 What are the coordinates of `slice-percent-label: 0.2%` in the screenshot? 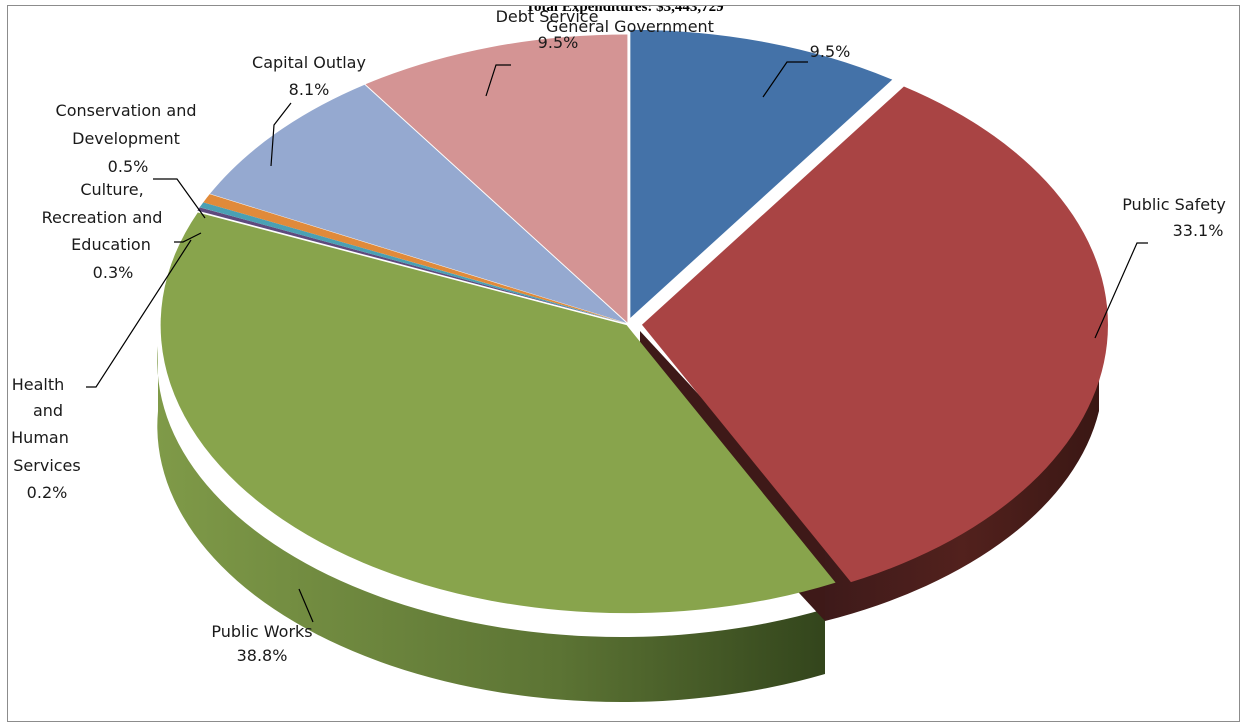 It's located at (47, 492).